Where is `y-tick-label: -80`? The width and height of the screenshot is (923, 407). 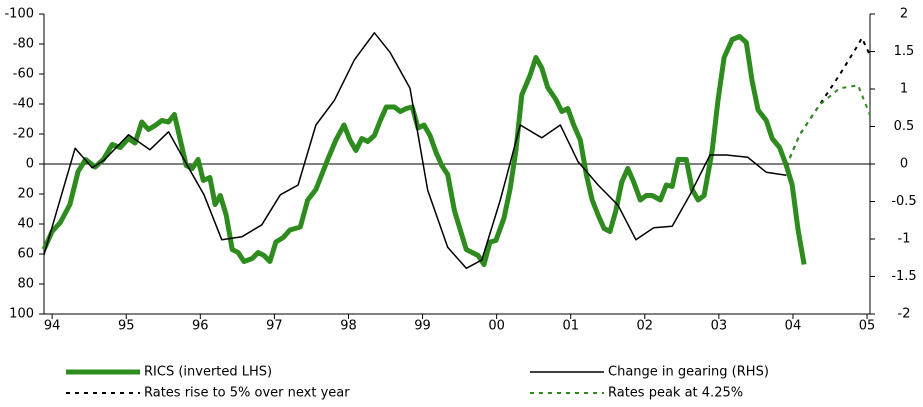 y-tick-label: -80 is located at coordinates (23, 44).